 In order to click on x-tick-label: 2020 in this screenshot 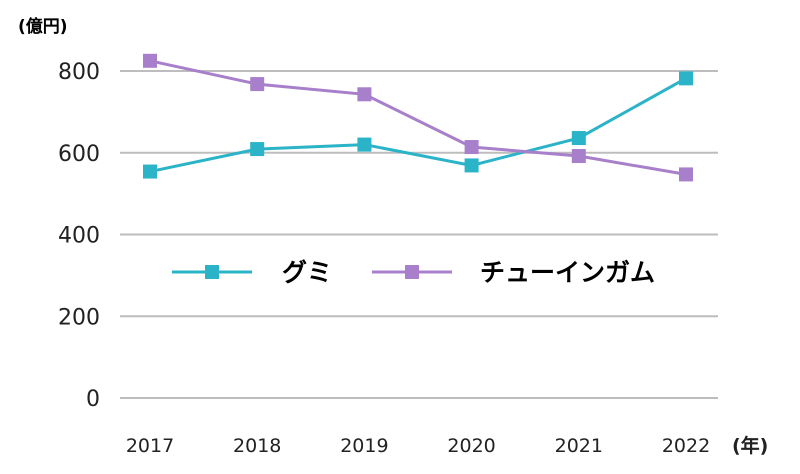, I will do `click(471, 446)`.